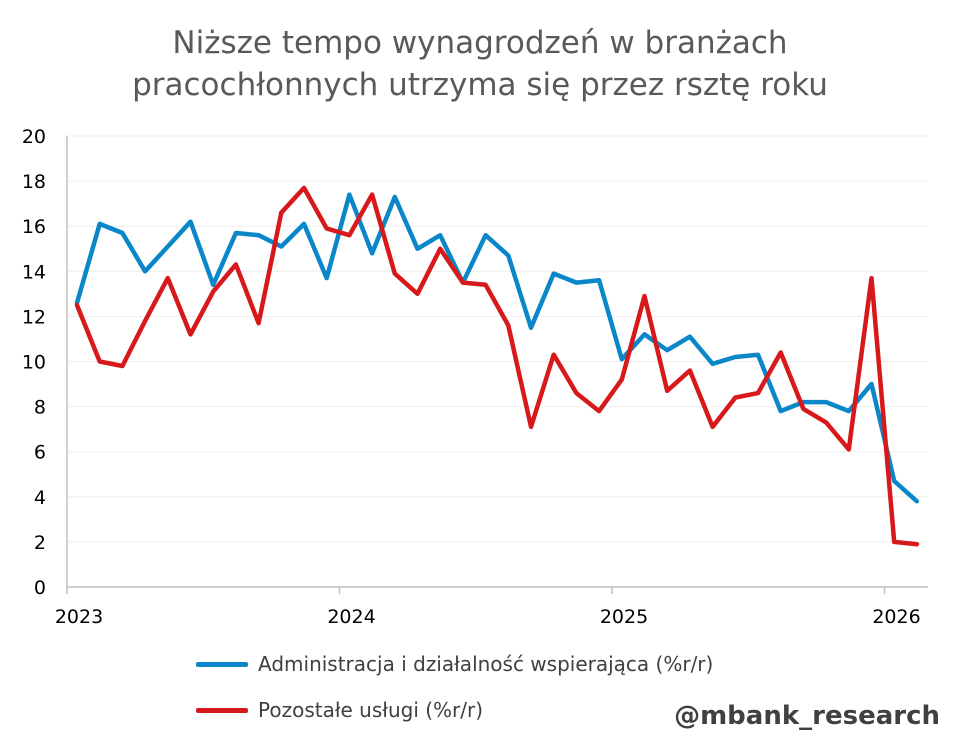  Describe the element at coordinates (79, 617) in the screenshot. I see `x-tick-label-2023: 2023` at that location.